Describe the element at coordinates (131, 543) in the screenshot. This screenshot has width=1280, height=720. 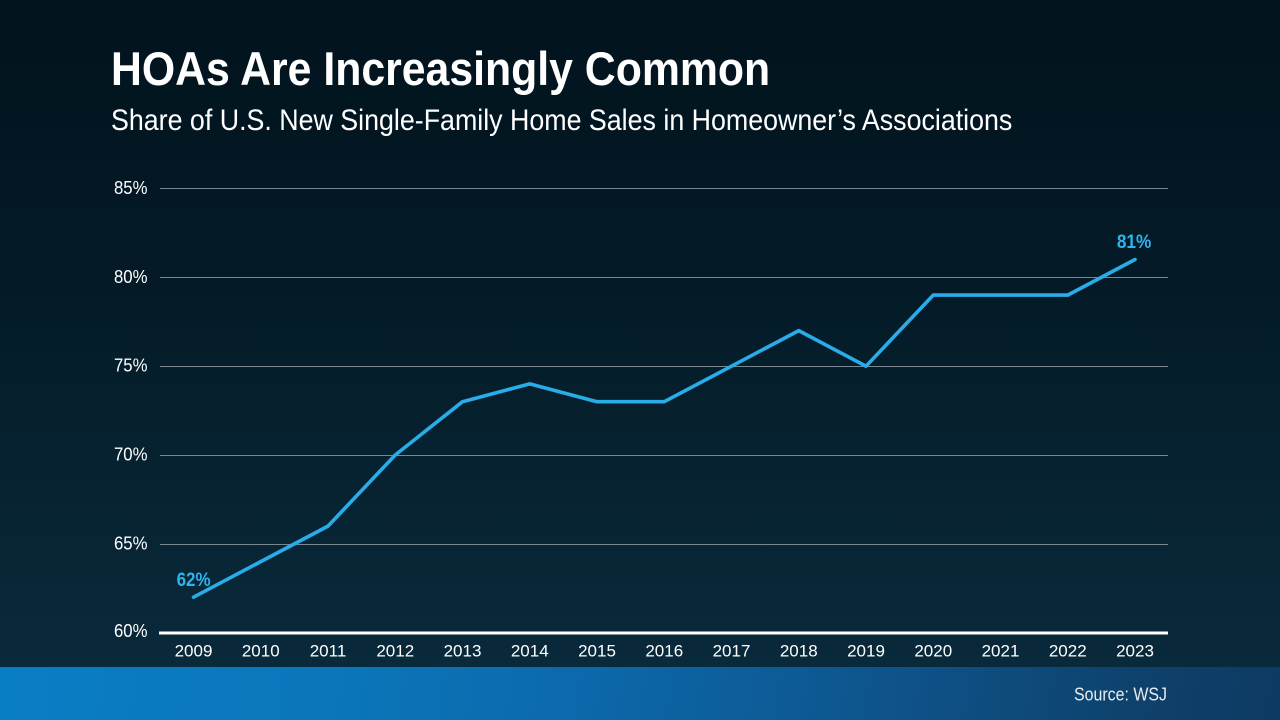
I see `svg-text: 65%` at that location.